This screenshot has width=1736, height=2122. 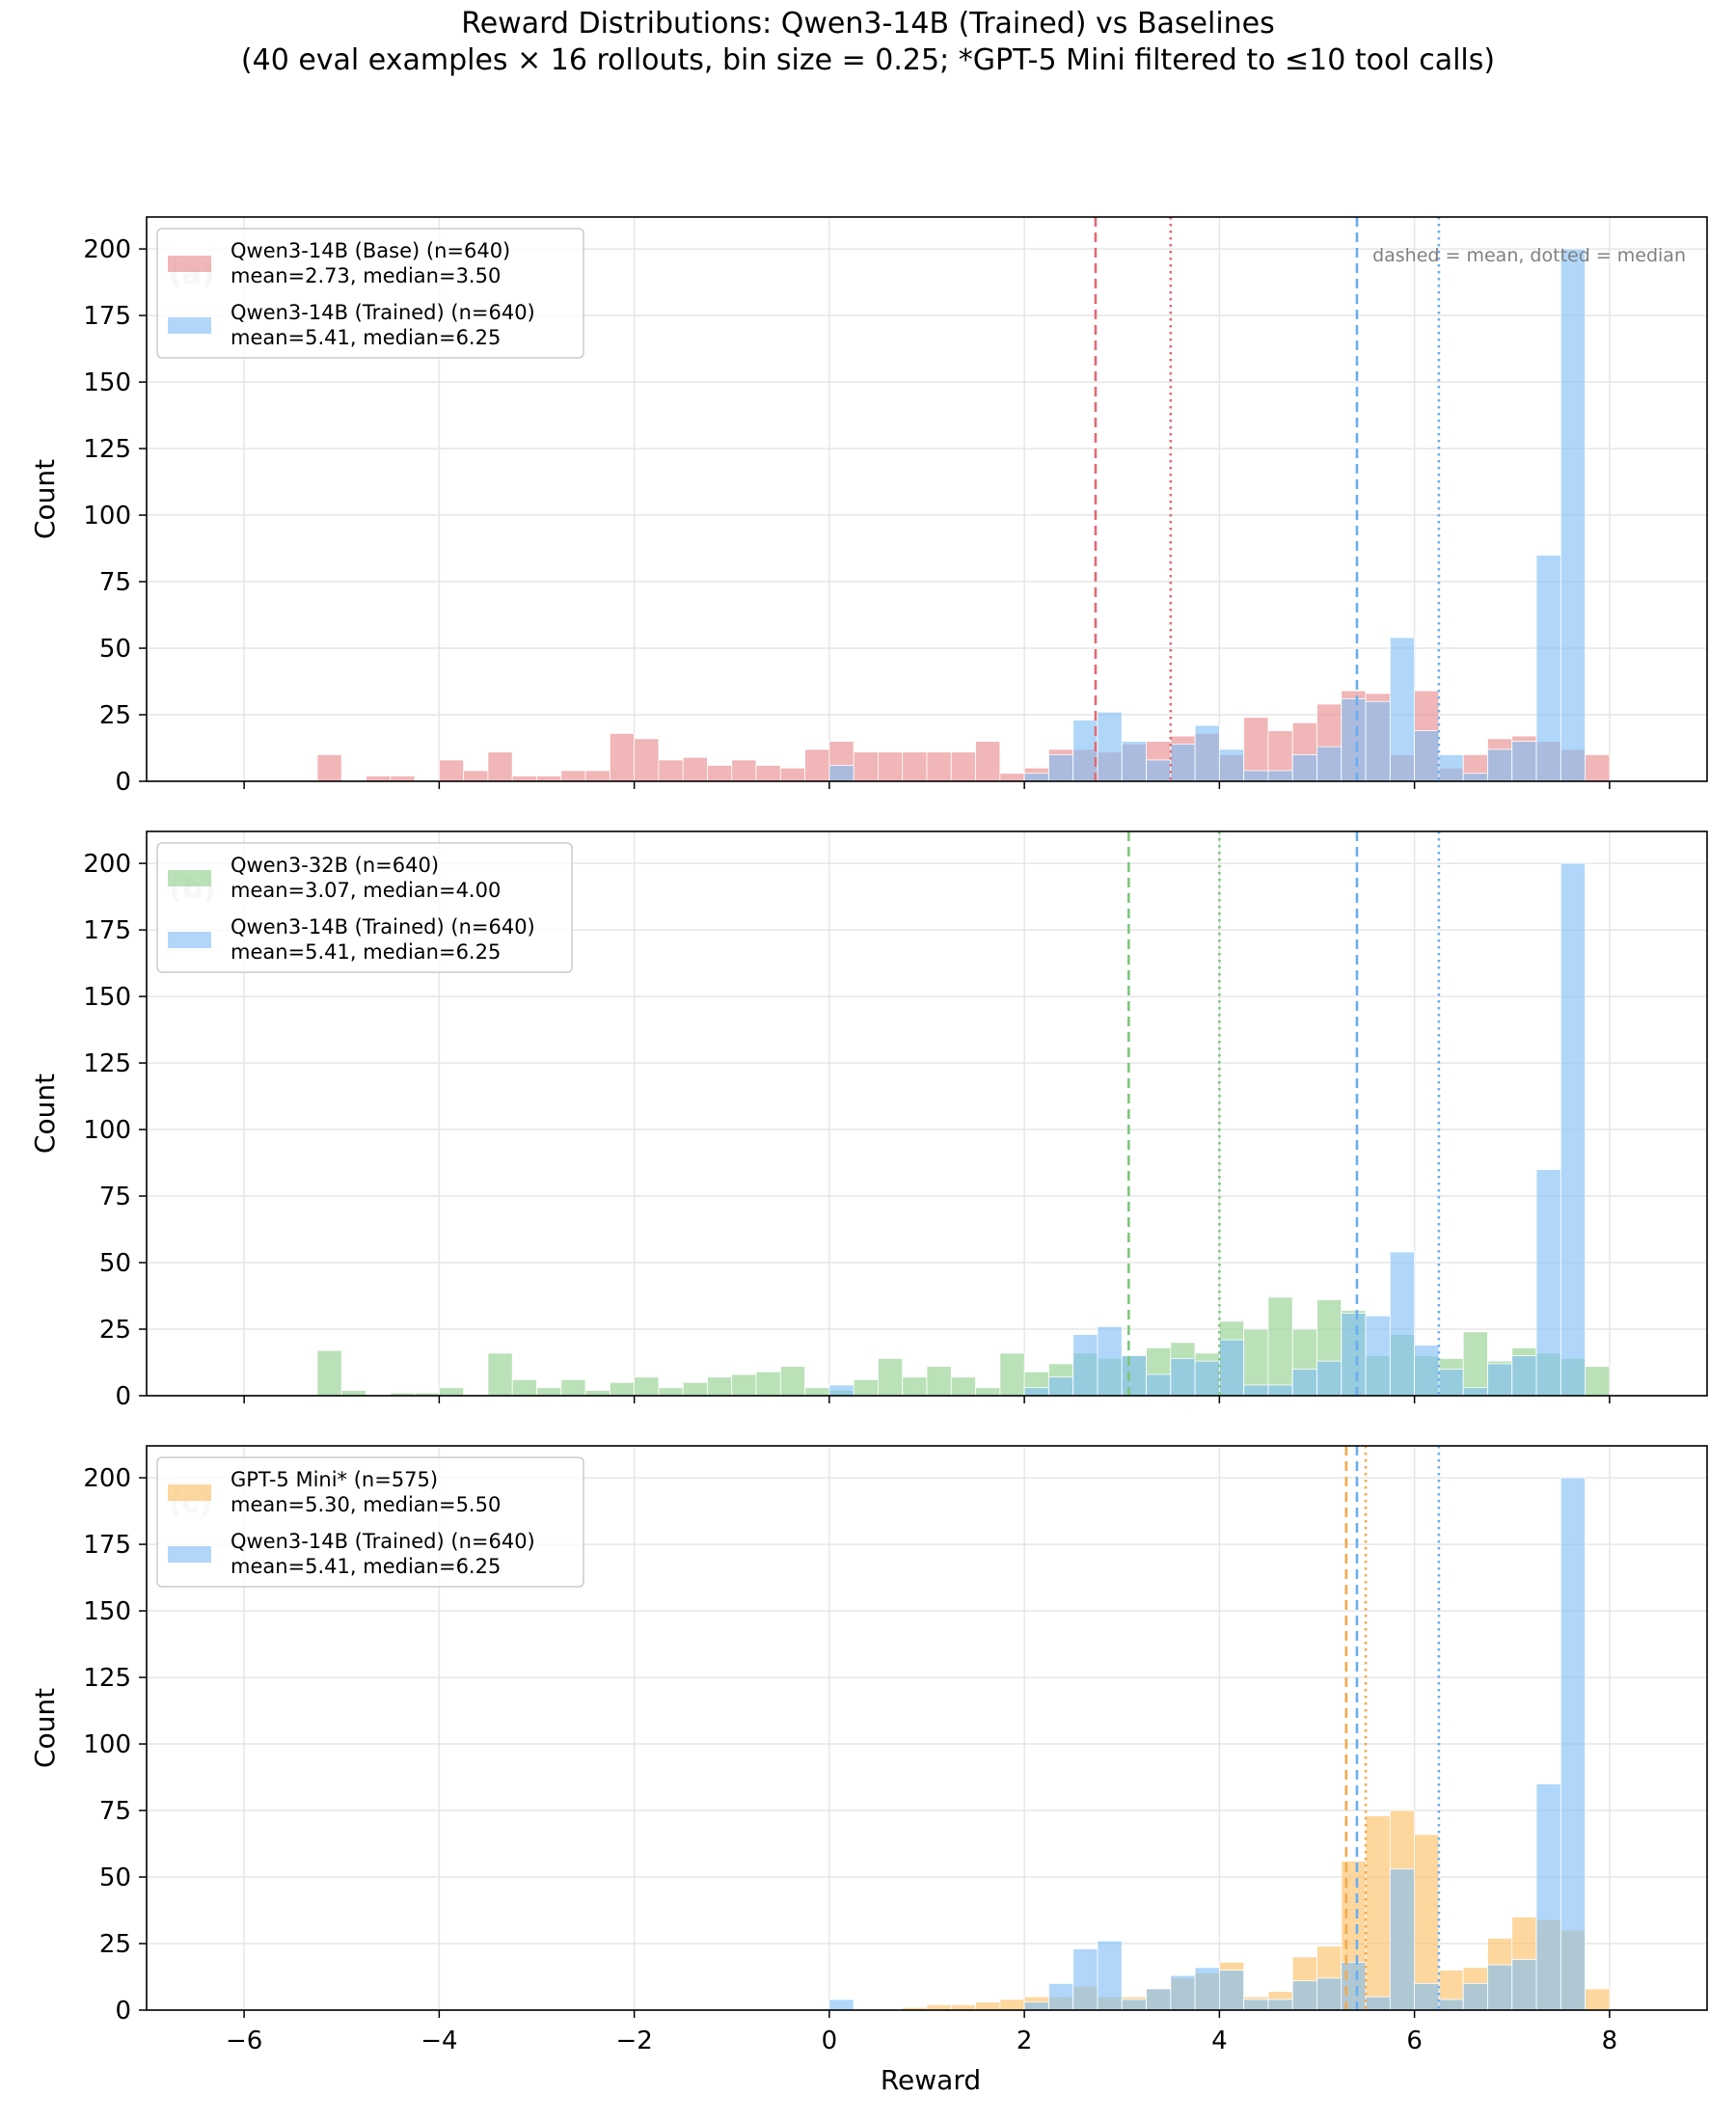 What do you see at coordinates (366, 1567) in the screenshot?
I see `legend-series-stats: mean=5.41, median=6.25` at bounding box center [366, 1567].